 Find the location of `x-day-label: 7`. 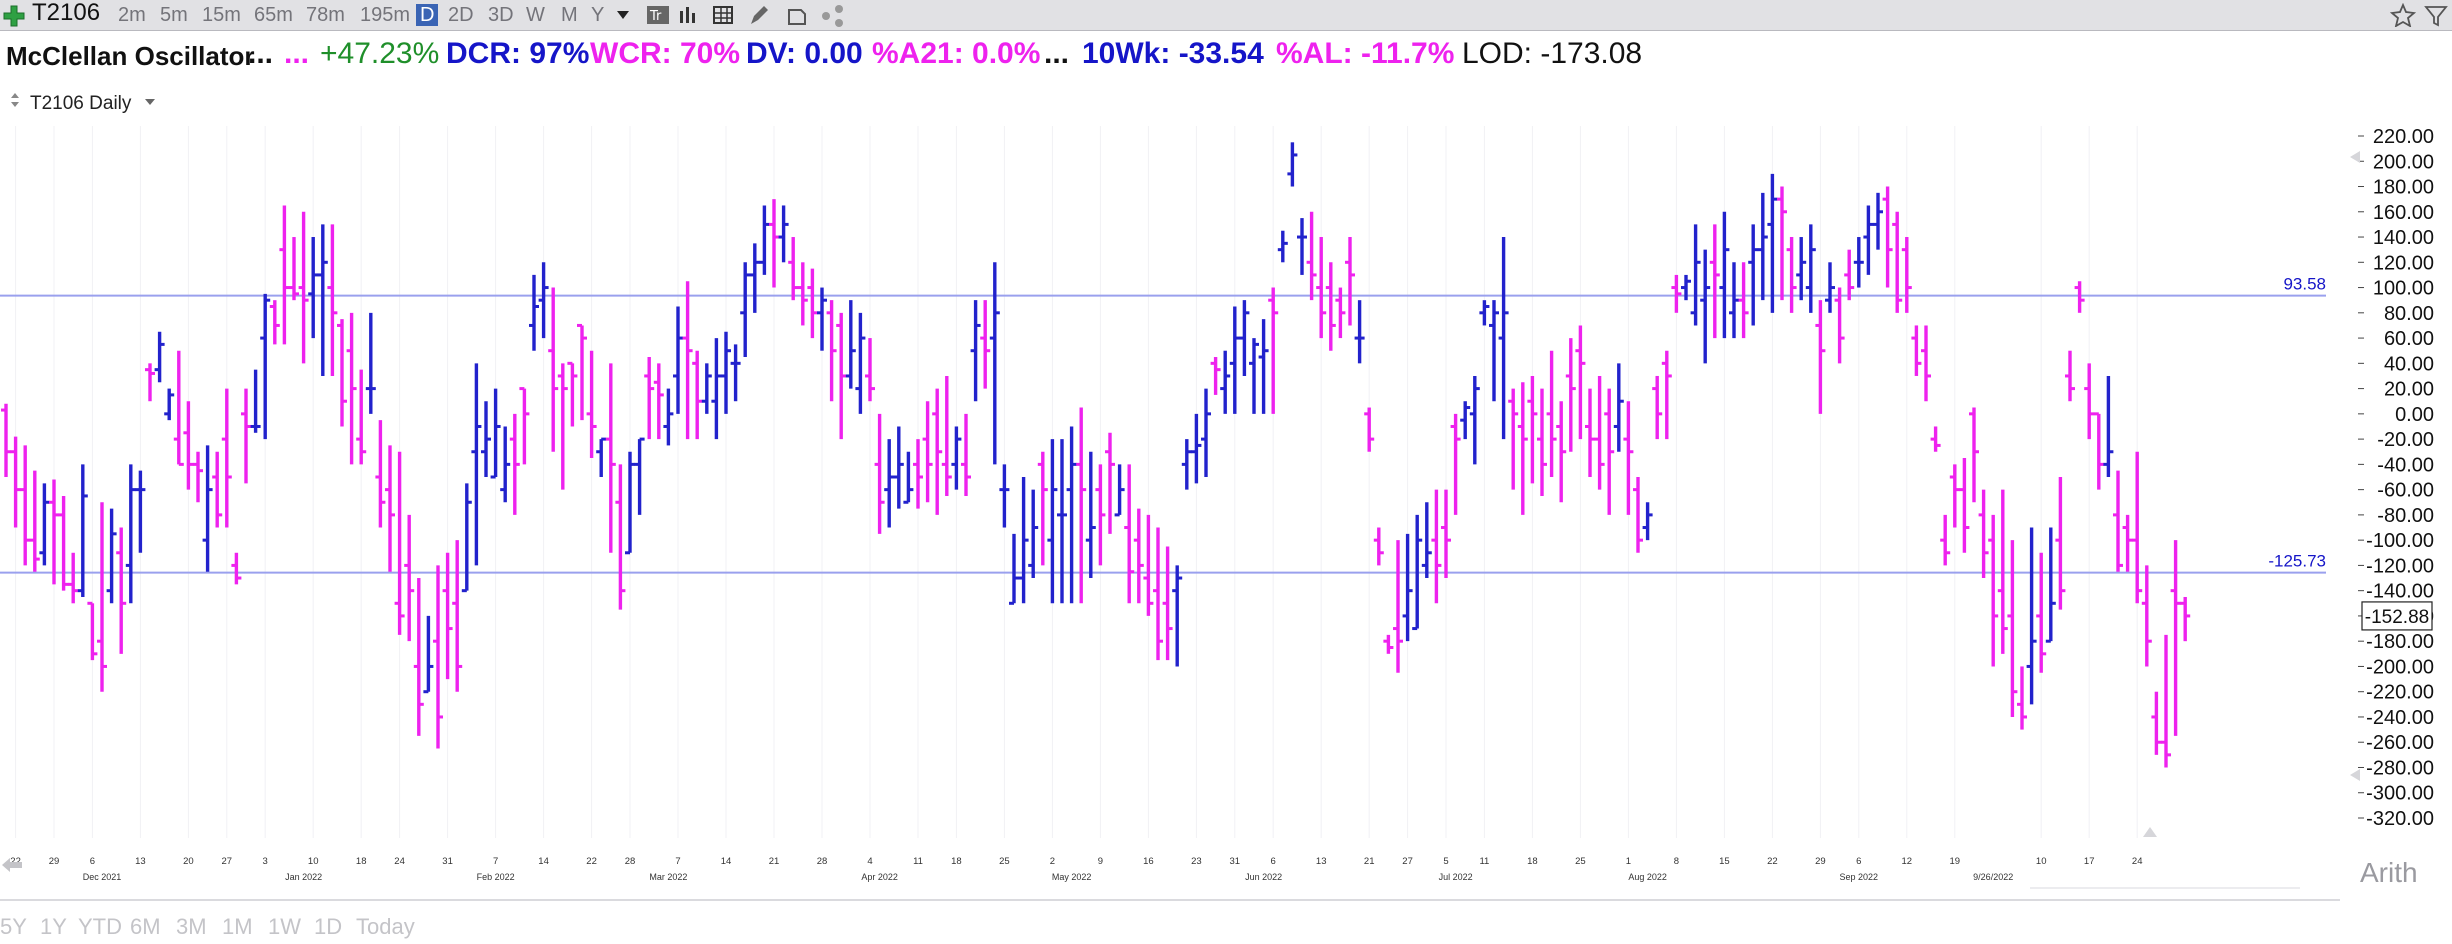

x-day-label: 7 is located at coordinates (677, 861).